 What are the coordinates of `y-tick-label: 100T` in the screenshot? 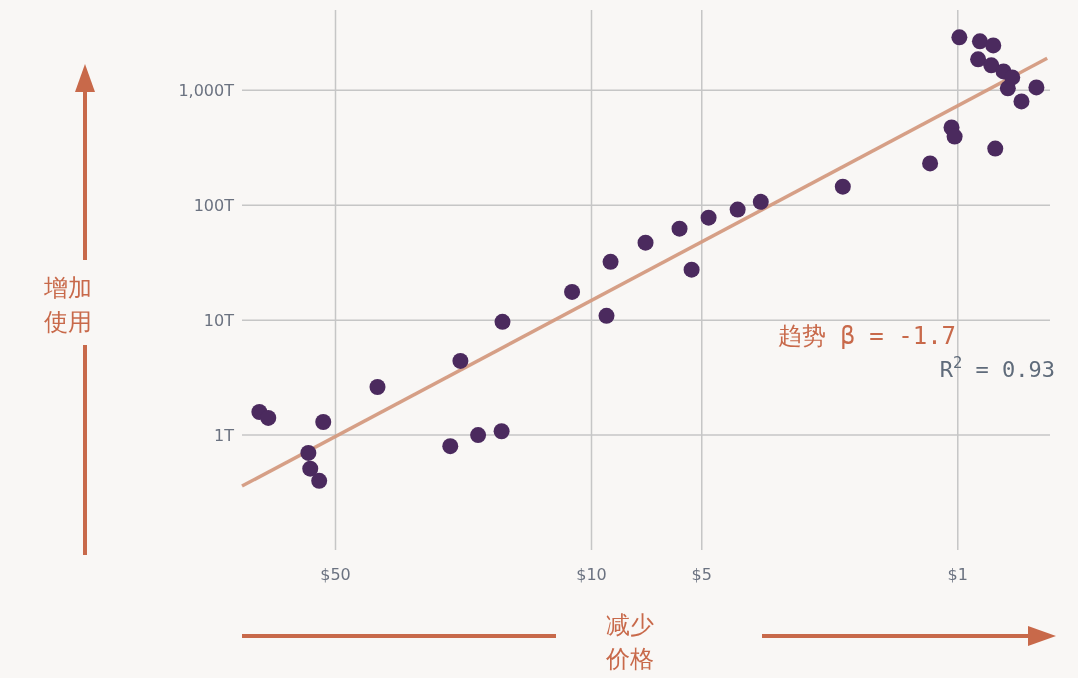 It's located at (214, 206).